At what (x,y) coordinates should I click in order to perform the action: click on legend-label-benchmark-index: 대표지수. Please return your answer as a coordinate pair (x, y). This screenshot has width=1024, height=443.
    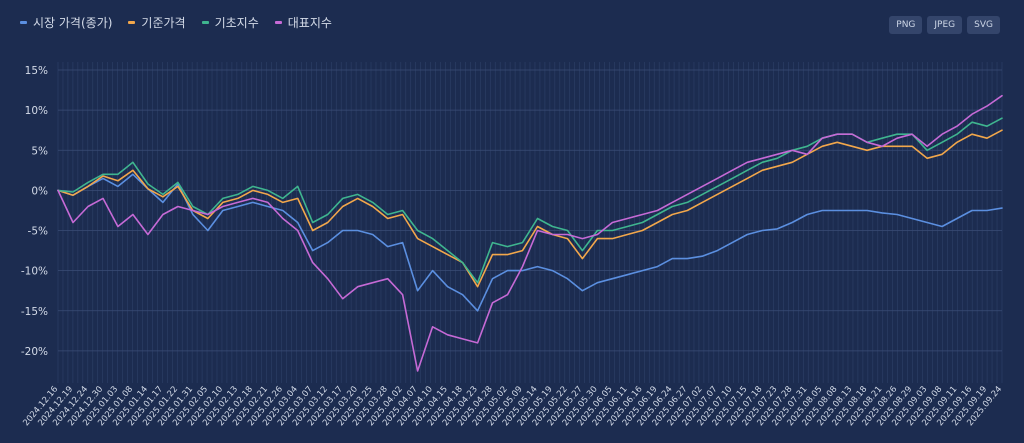
    Looking at the image, I should click on (309, 23).